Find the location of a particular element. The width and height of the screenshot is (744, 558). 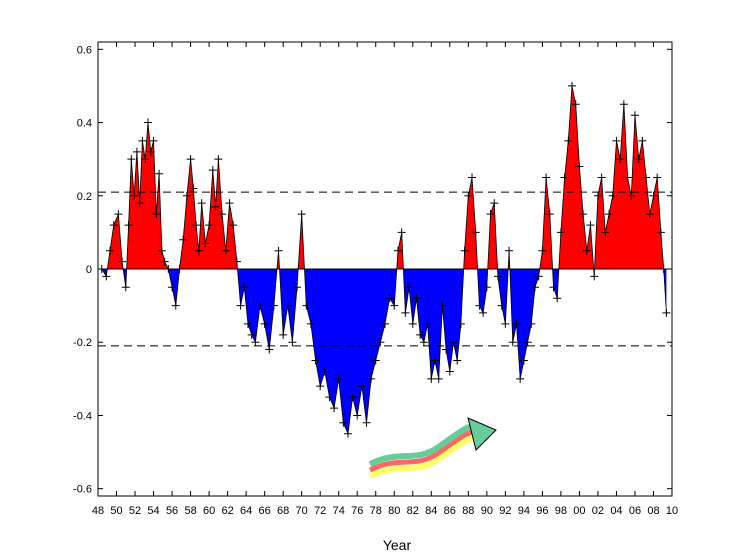

x-tick-label: 52 is located at coordinates (135, 511).